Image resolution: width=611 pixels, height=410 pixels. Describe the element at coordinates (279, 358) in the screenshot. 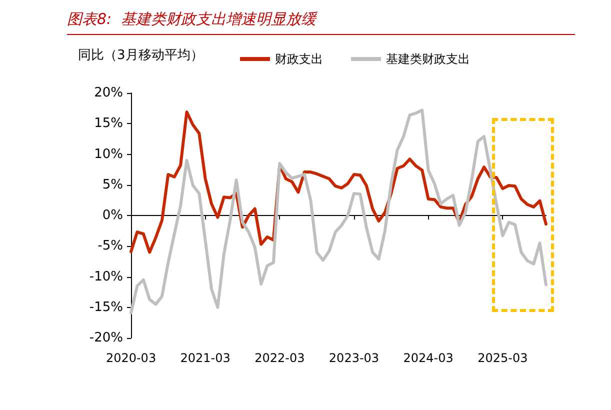

I see `x-tick-label: 2022-03` at that location.